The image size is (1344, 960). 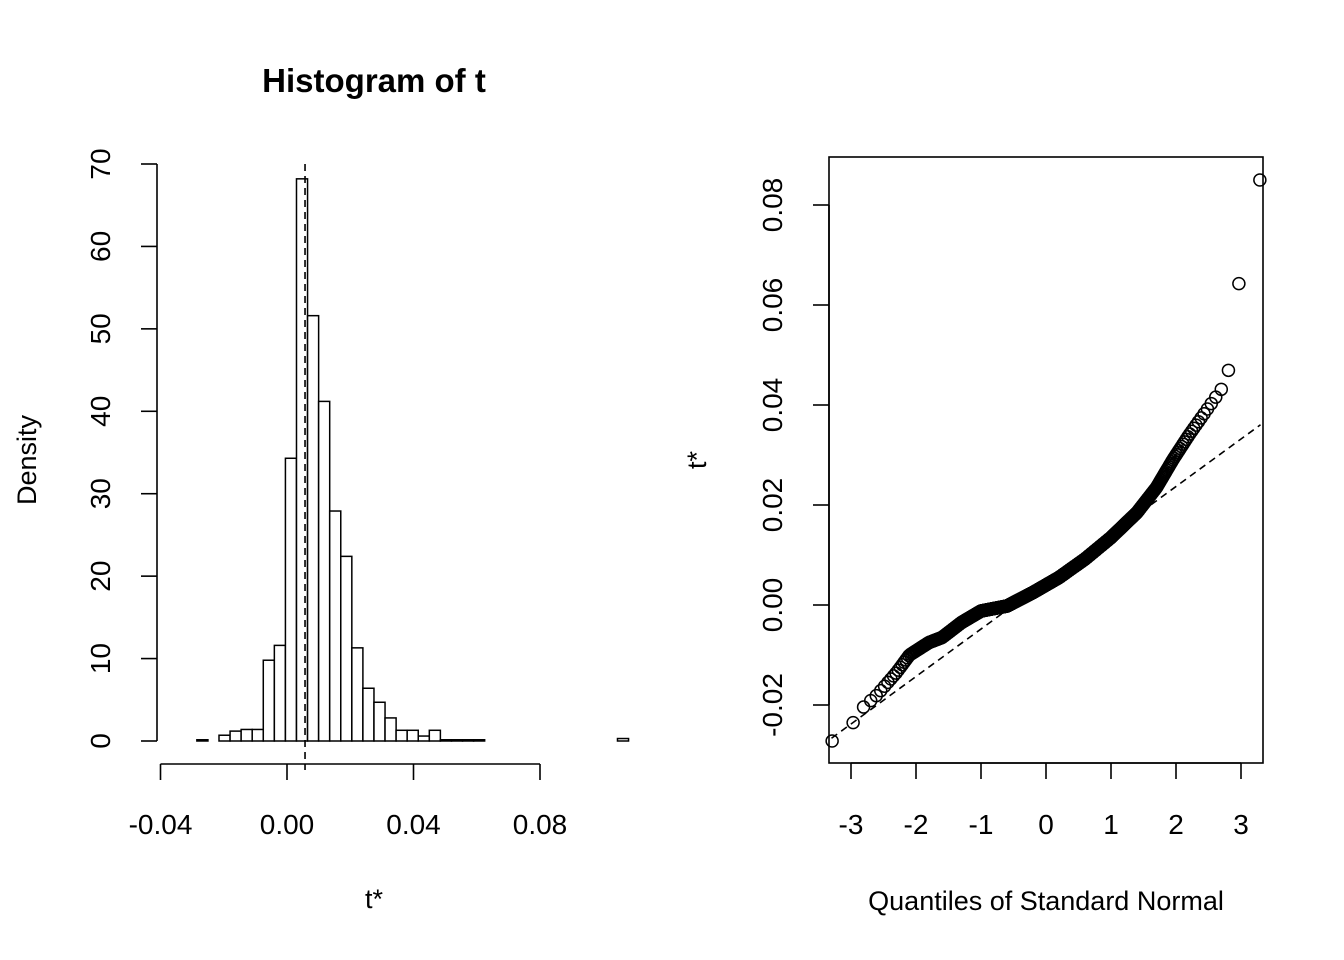 What do you see at coordinates (121, 448) in the screenshot?
I see `histogram-y-axis: 0 10 20 30 40 50 60 70` at bounding box center [121, 448].